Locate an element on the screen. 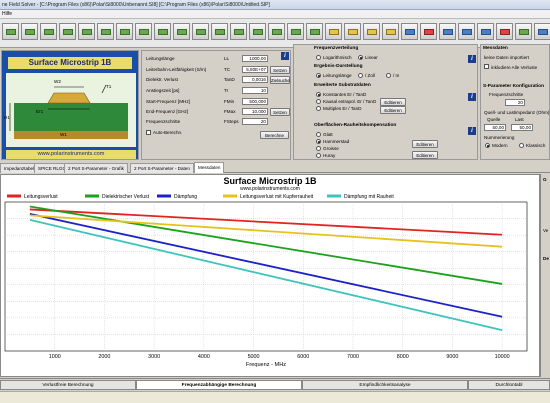  calculate-button: Berechne is located at coordinates (274, 135).